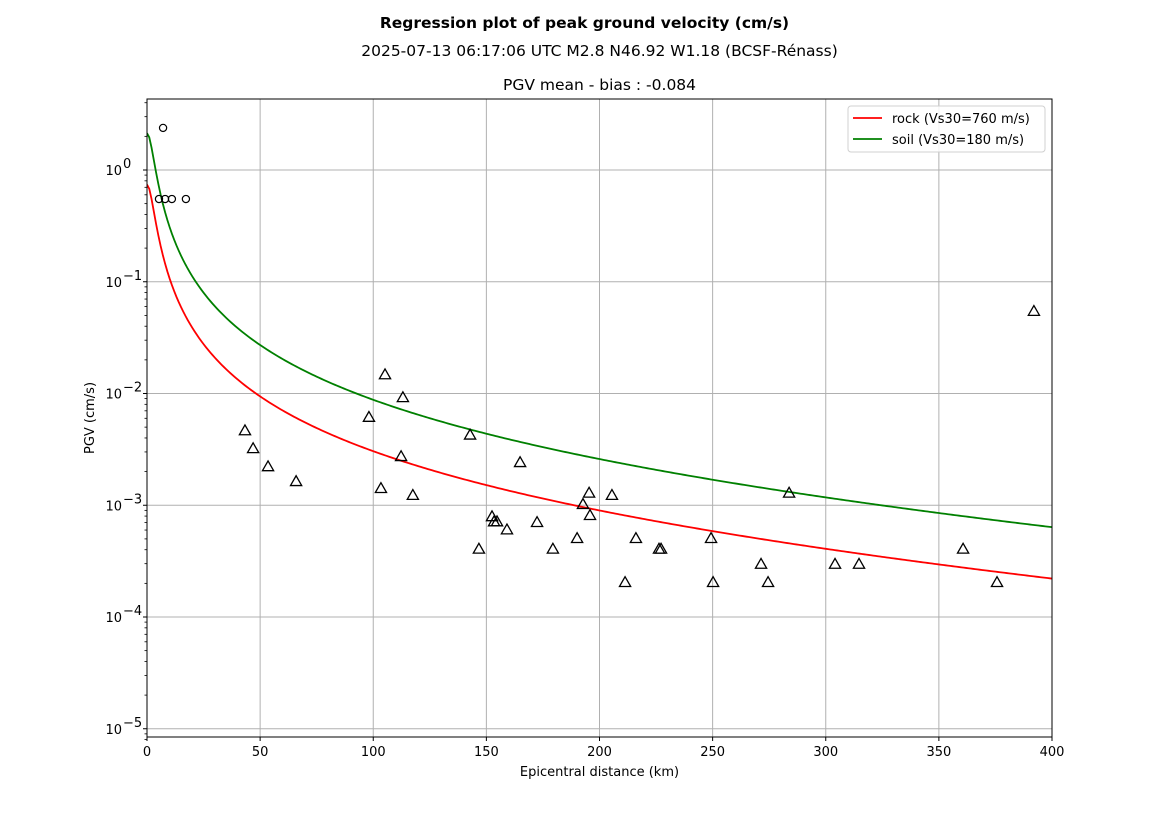 The height and width of the screenshot is (827, 1169). Describe the element at coordinates (486, 752) in the screenshot. I see `x-tick-label: 150` at that location.